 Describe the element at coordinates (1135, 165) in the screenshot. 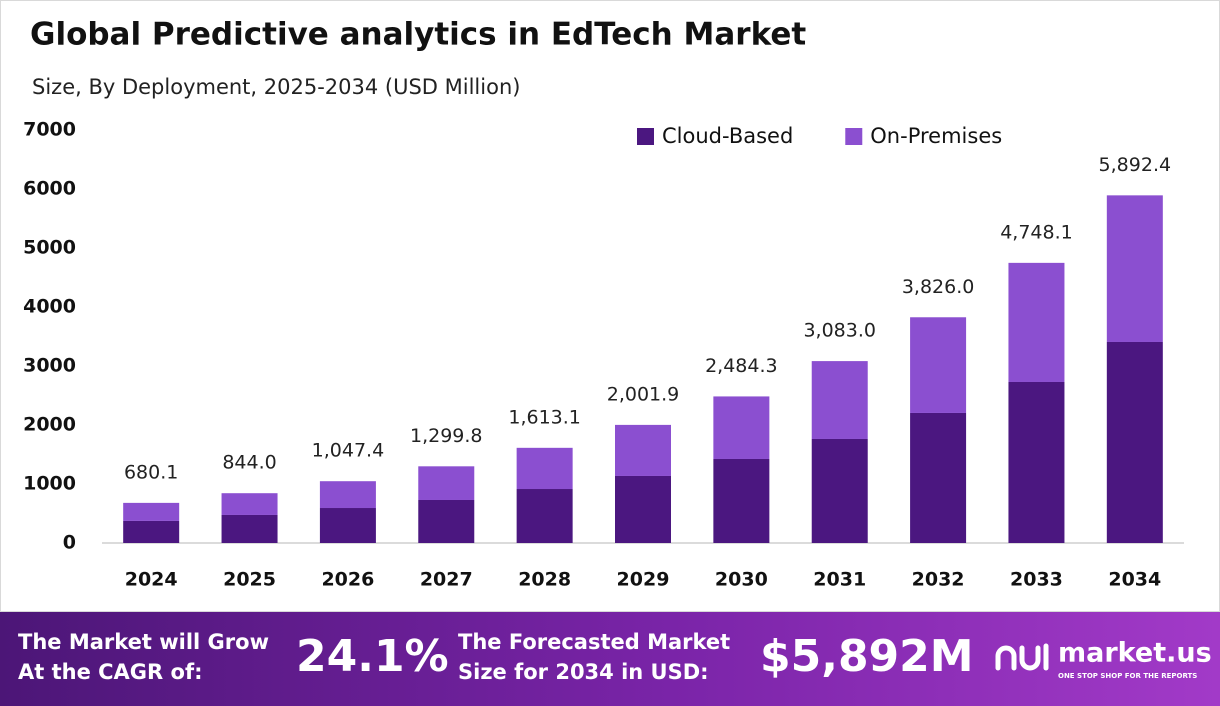

I see `total-label: 5,892.4` at that location.